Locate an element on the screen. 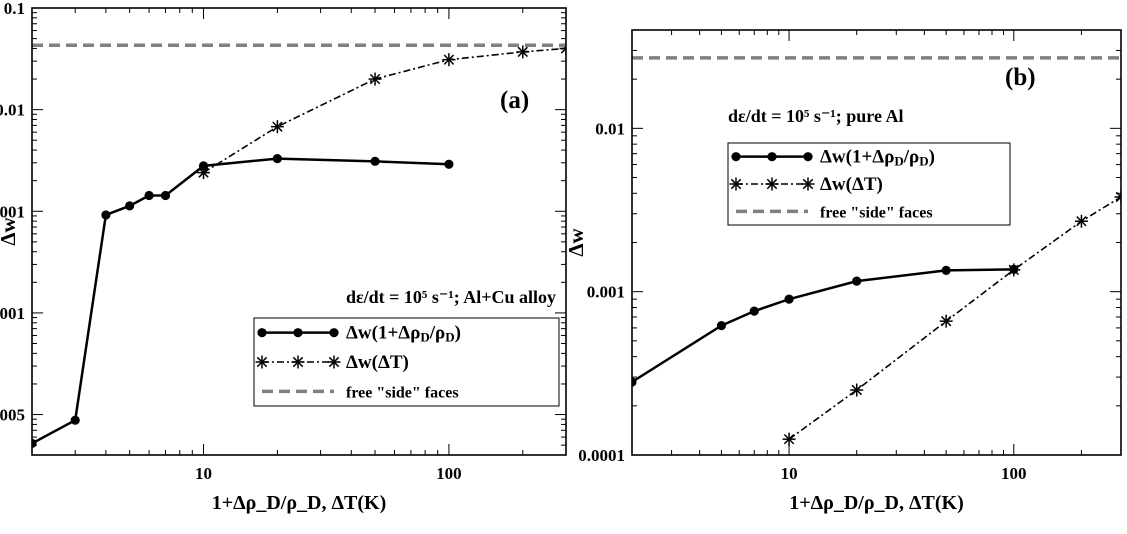 This screenshot has width=1127, height=534. condition-annotation: dε/dt = 10⁵ s⁻¹; Al+Cu alloy is located at coordinates (451, 297).